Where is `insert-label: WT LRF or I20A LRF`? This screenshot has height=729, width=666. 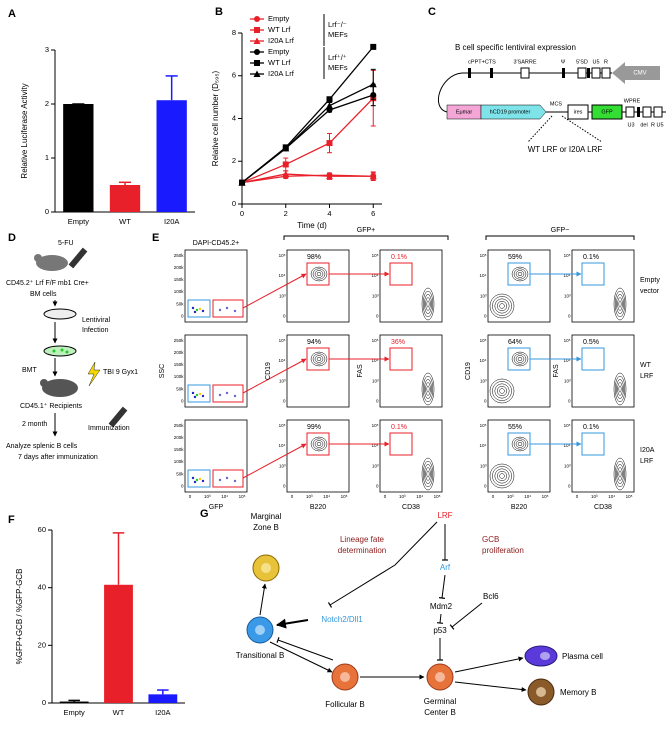
insert-label: WT LRF or I20A LRF is located at coordinates (565, 149).